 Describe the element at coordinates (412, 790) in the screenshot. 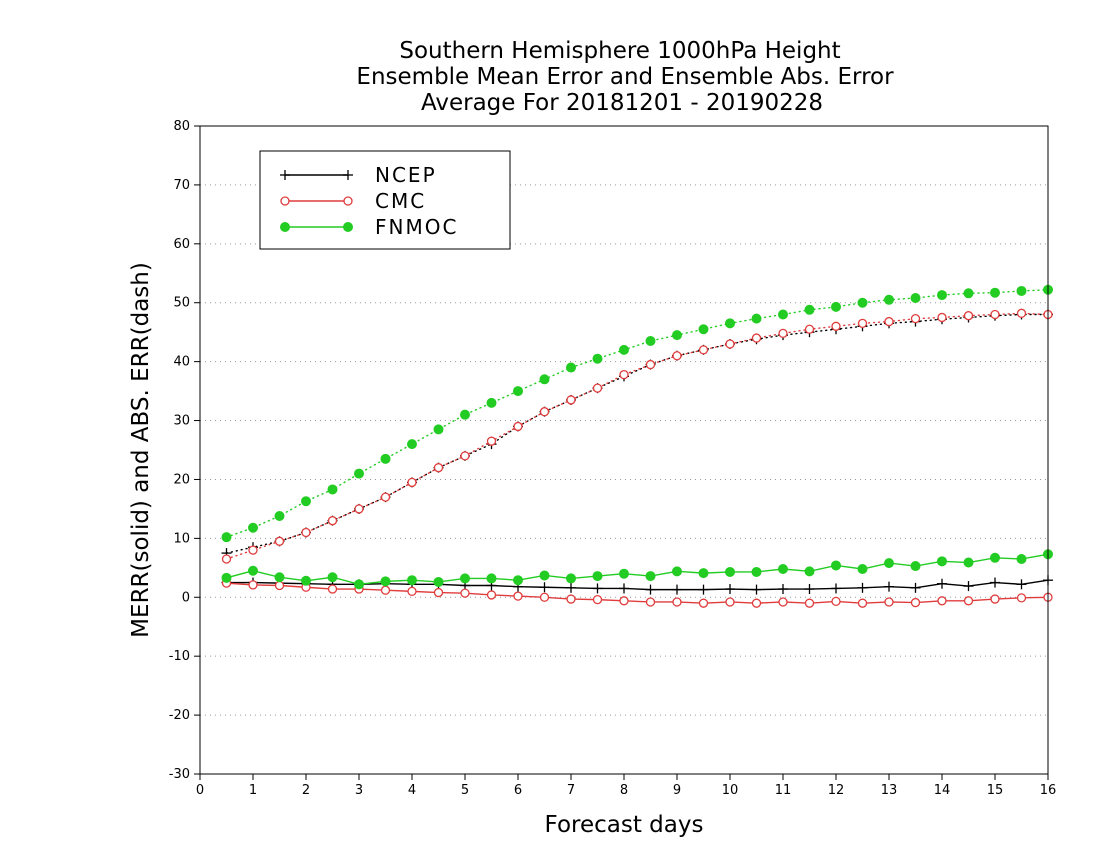

I see `x-tick-label: 4` at that location.